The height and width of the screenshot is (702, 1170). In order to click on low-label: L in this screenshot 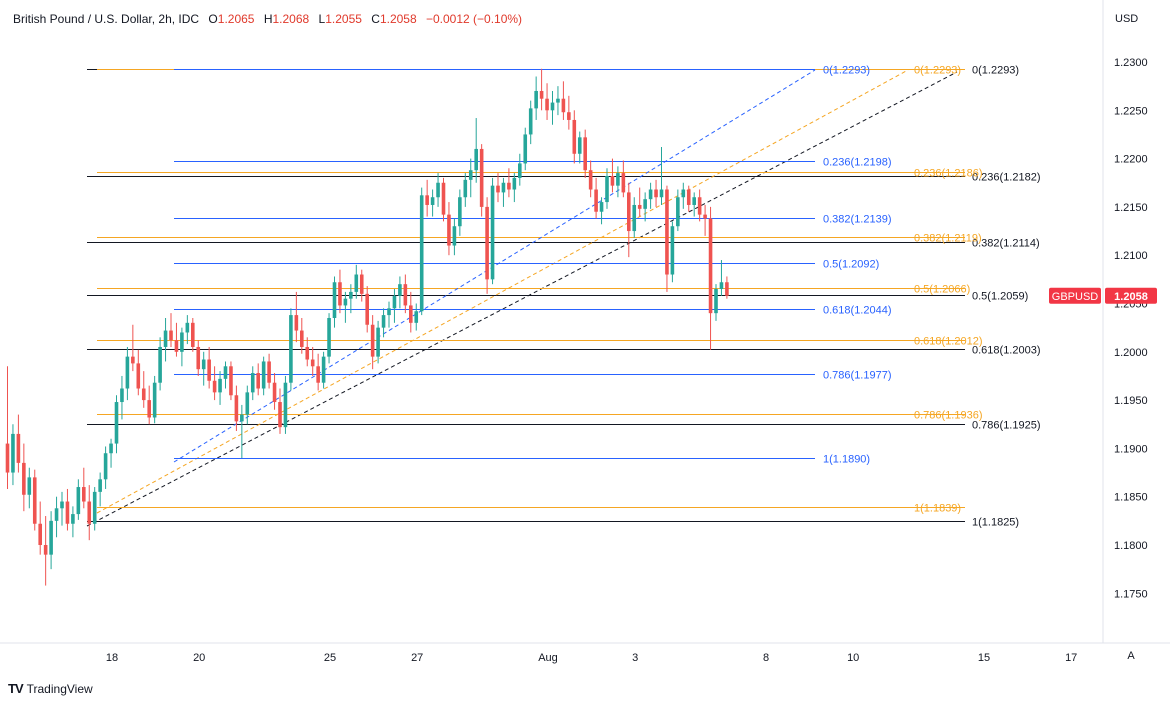, I will do `click(322, 19)`.